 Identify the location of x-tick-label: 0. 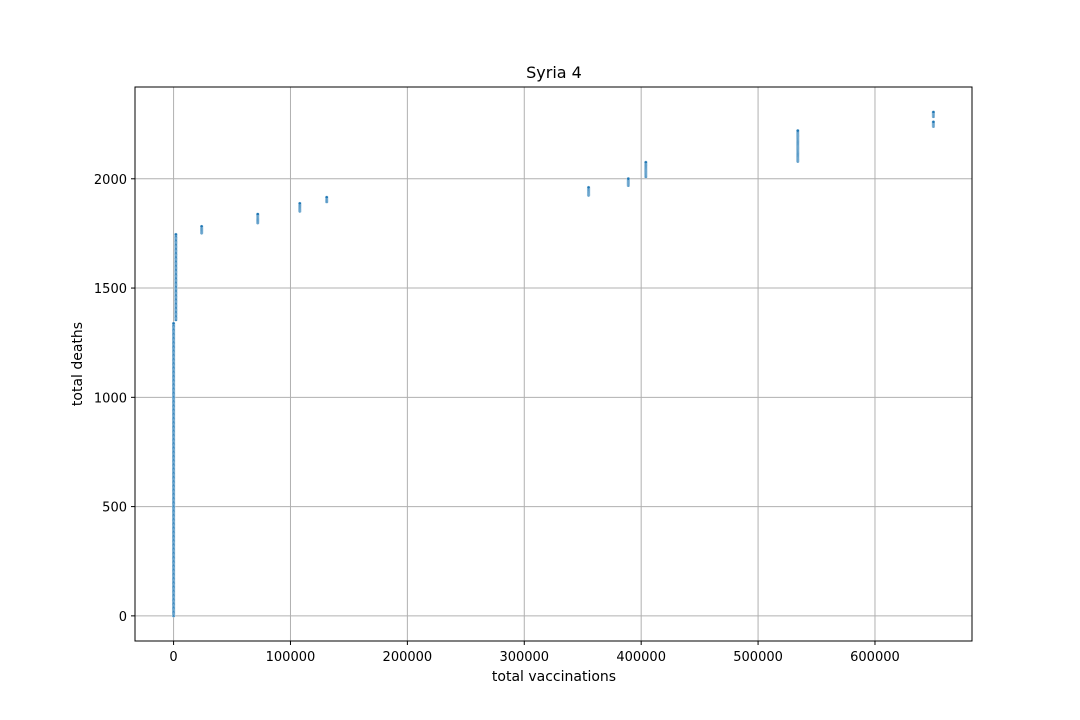
(173, 657).